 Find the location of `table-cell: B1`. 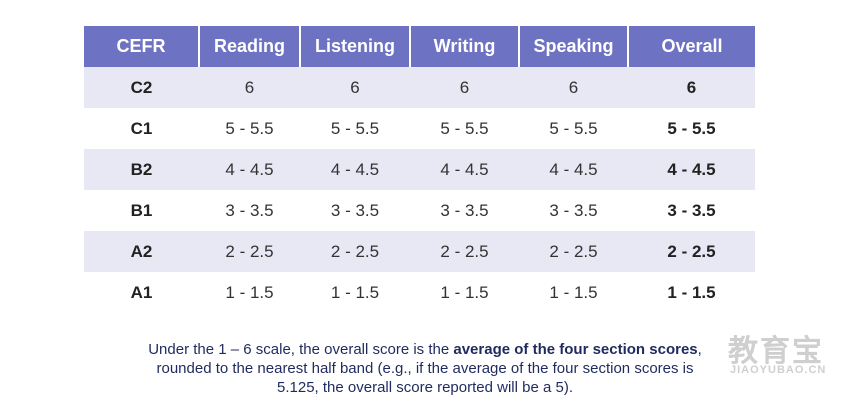

table-cell: B1 is located at coordinates (141, 210).